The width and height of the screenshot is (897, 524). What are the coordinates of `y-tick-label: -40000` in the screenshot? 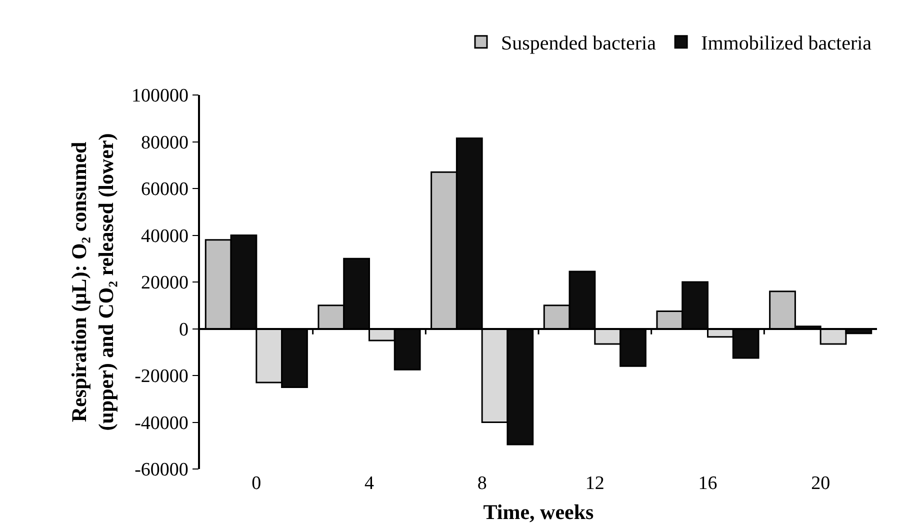 It's located at (161, 423).